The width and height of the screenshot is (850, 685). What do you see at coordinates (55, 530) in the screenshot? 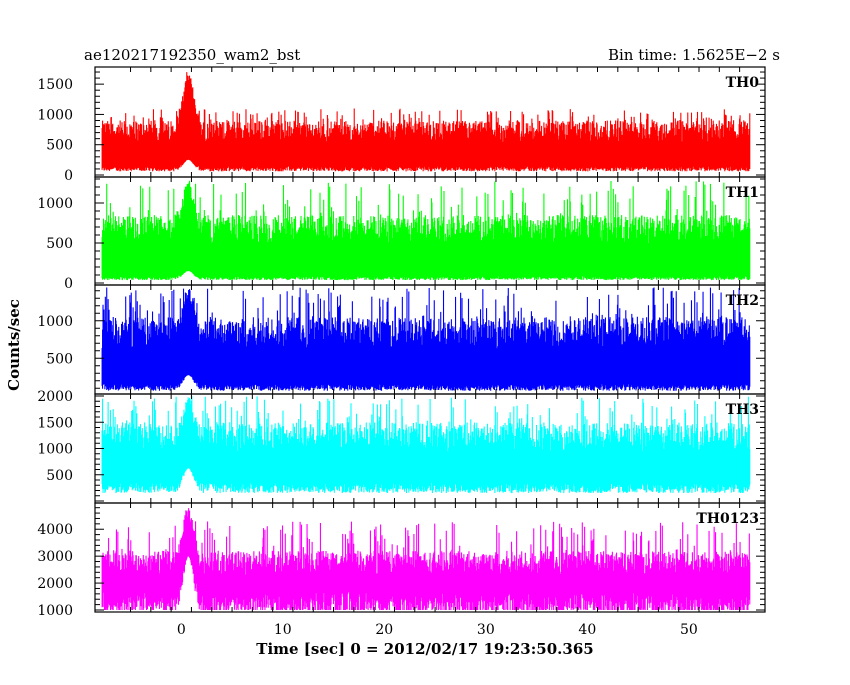
I see `y-tick-label-th0123: 4000` at bounding box center [55, 530].